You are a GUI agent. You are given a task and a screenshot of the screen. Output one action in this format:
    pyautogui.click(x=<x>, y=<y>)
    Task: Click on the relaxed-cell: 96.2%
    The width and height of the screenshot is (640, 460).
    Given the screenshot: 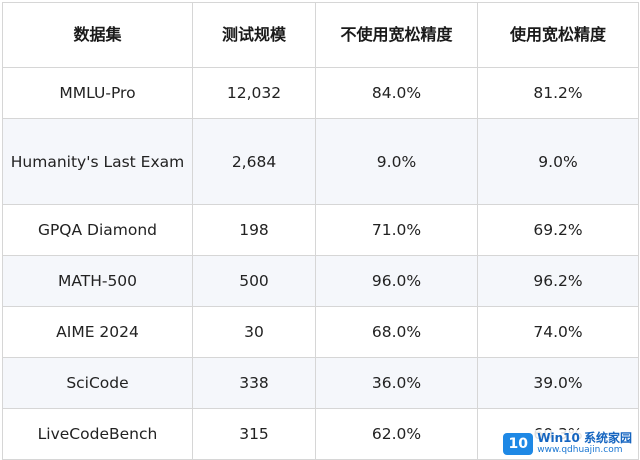 What is the action you would take?
    pyautogui.click(x=558, y=281)
    